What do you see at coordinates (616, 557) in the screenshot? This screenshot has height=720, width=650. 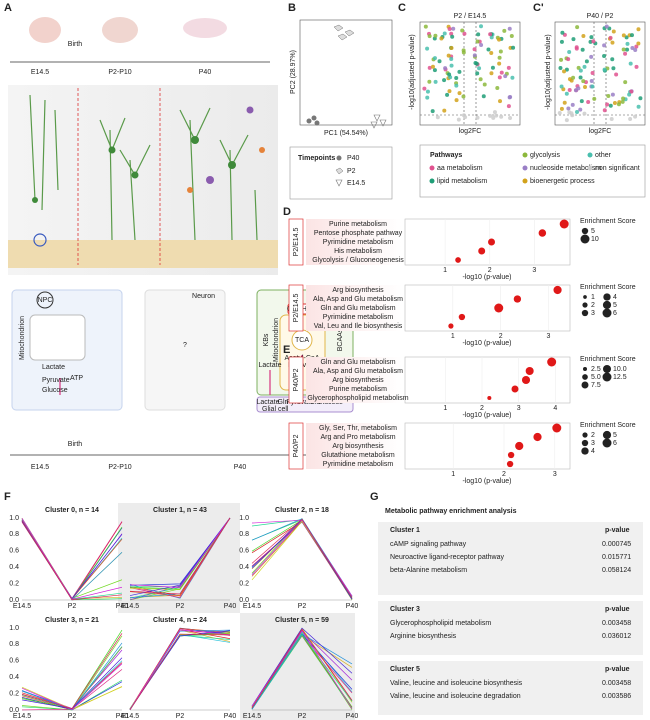 I see `p-value: 0.015771` at bounding box center [616, 557].